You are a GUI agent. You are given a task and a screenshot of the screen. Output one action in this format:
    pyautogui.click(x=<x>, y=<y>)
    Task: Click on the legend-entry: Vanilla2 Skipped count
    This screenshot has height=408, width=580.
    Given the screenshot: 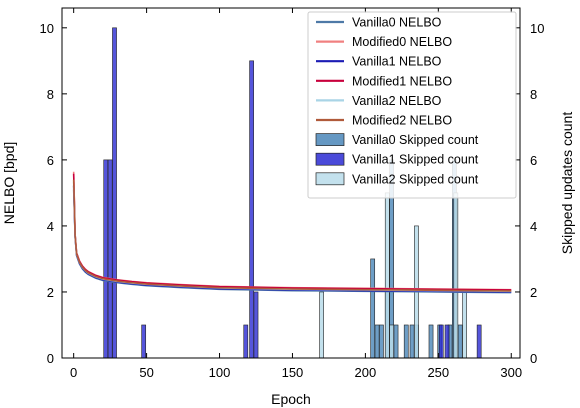 What is the action you would take?
    pyautogui.click(x=415, y=179)
    